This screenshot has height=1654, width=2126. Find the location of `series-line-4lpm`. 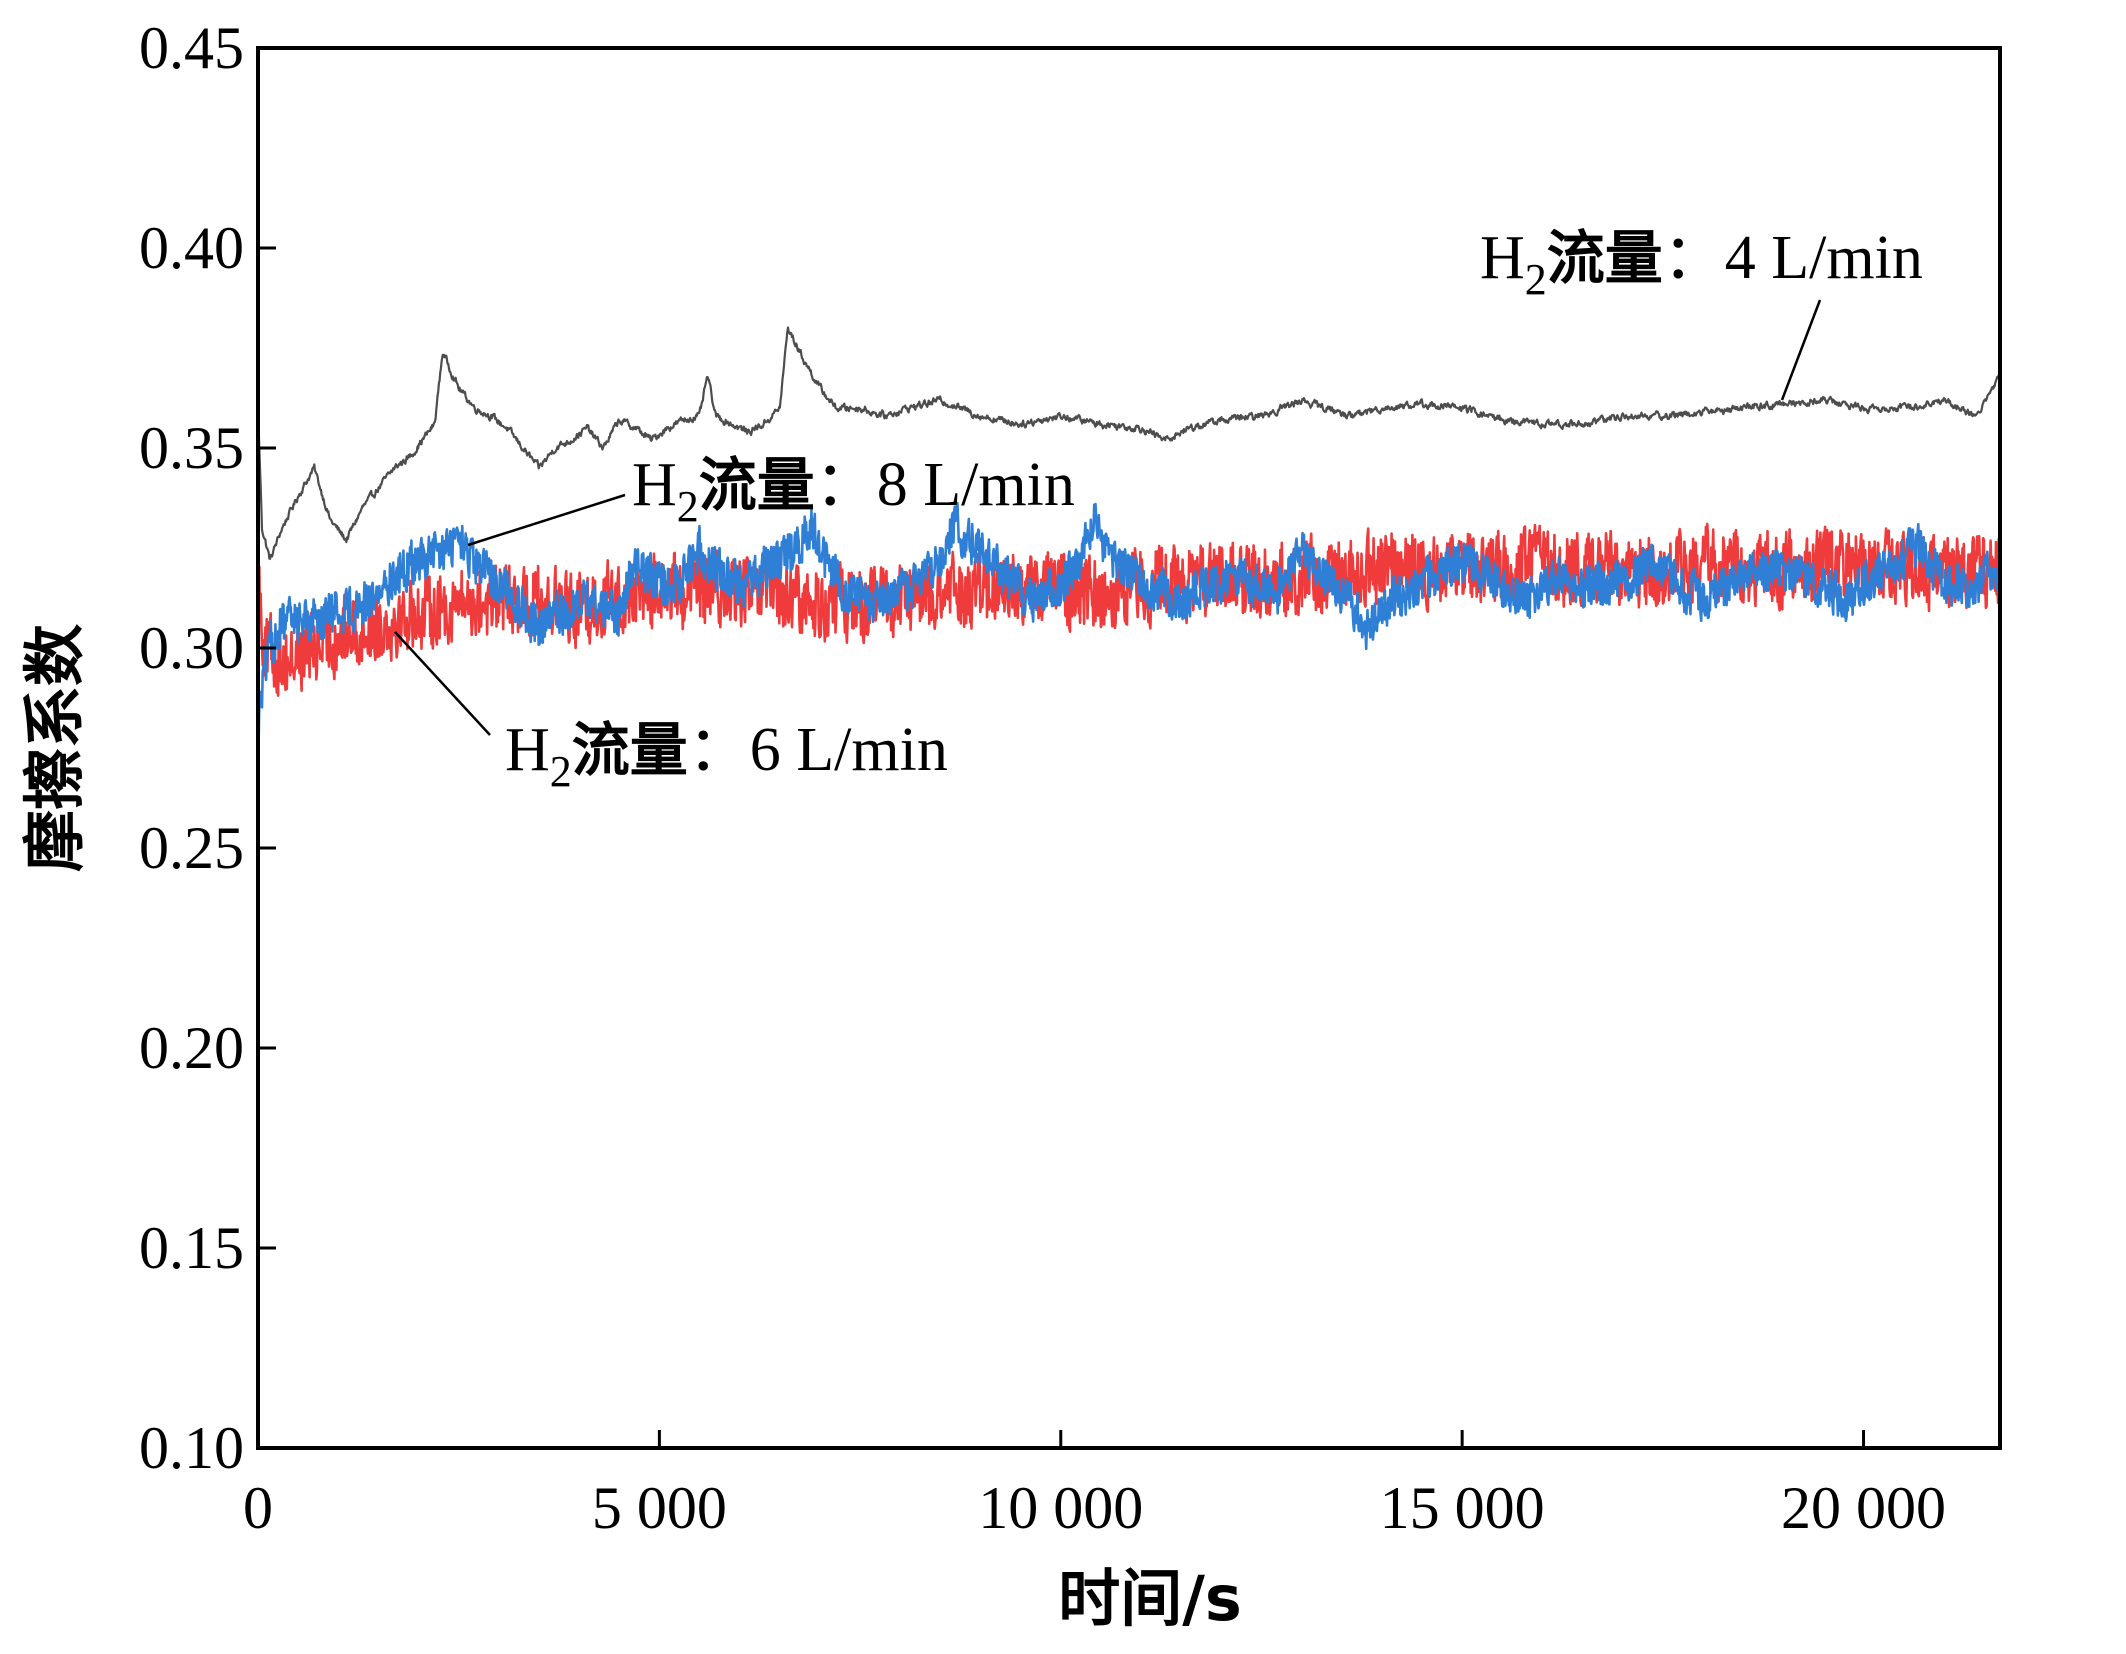

series-line-4lpm is located at coordinates (1128, 443).